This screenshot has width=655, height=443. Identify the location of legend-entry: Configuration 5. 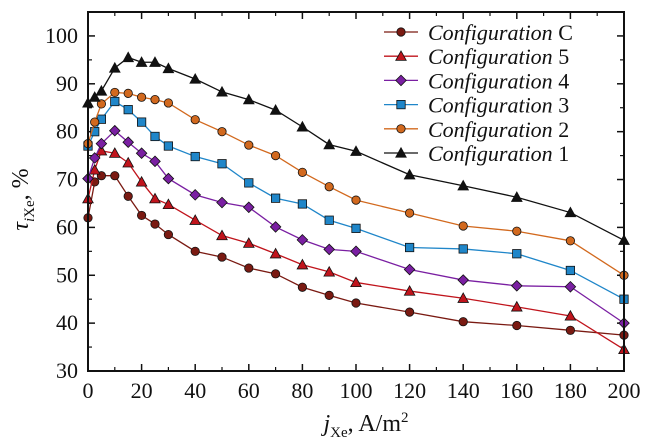
(476, 56).